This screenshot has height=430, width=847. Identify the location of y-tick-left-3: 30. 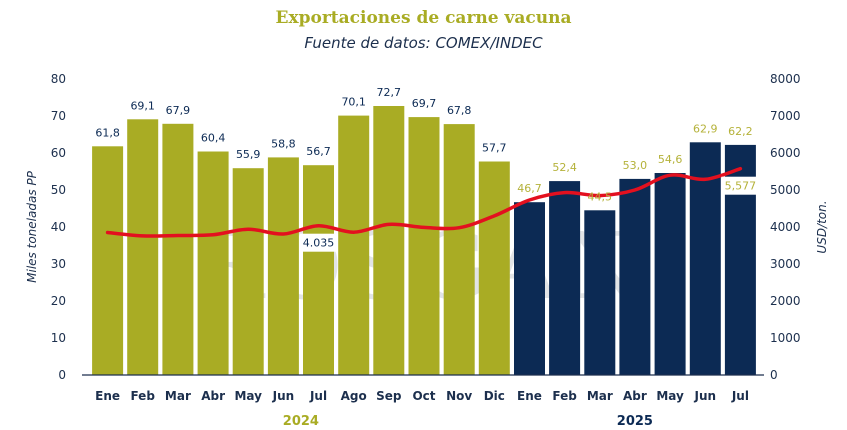
(58, 264).